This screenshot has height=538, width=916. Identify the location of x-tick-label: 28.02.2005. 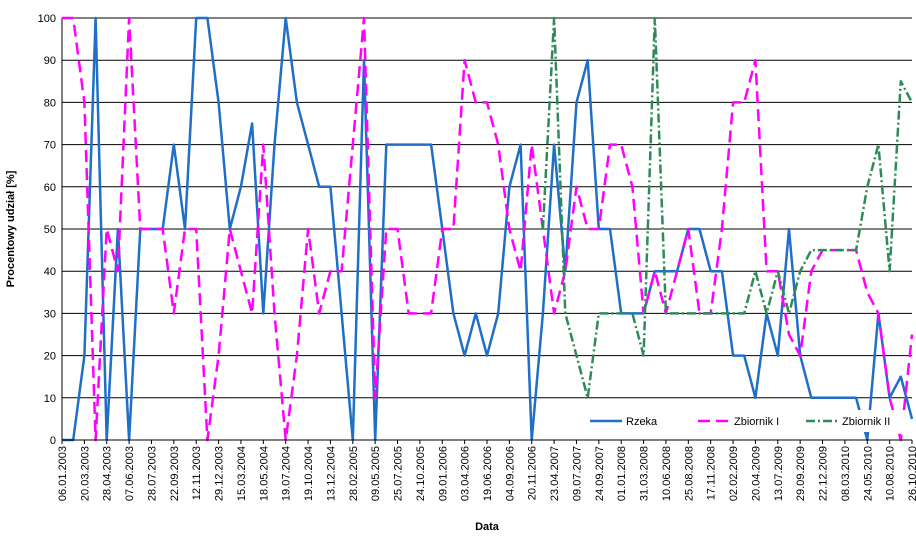
(354, 473).